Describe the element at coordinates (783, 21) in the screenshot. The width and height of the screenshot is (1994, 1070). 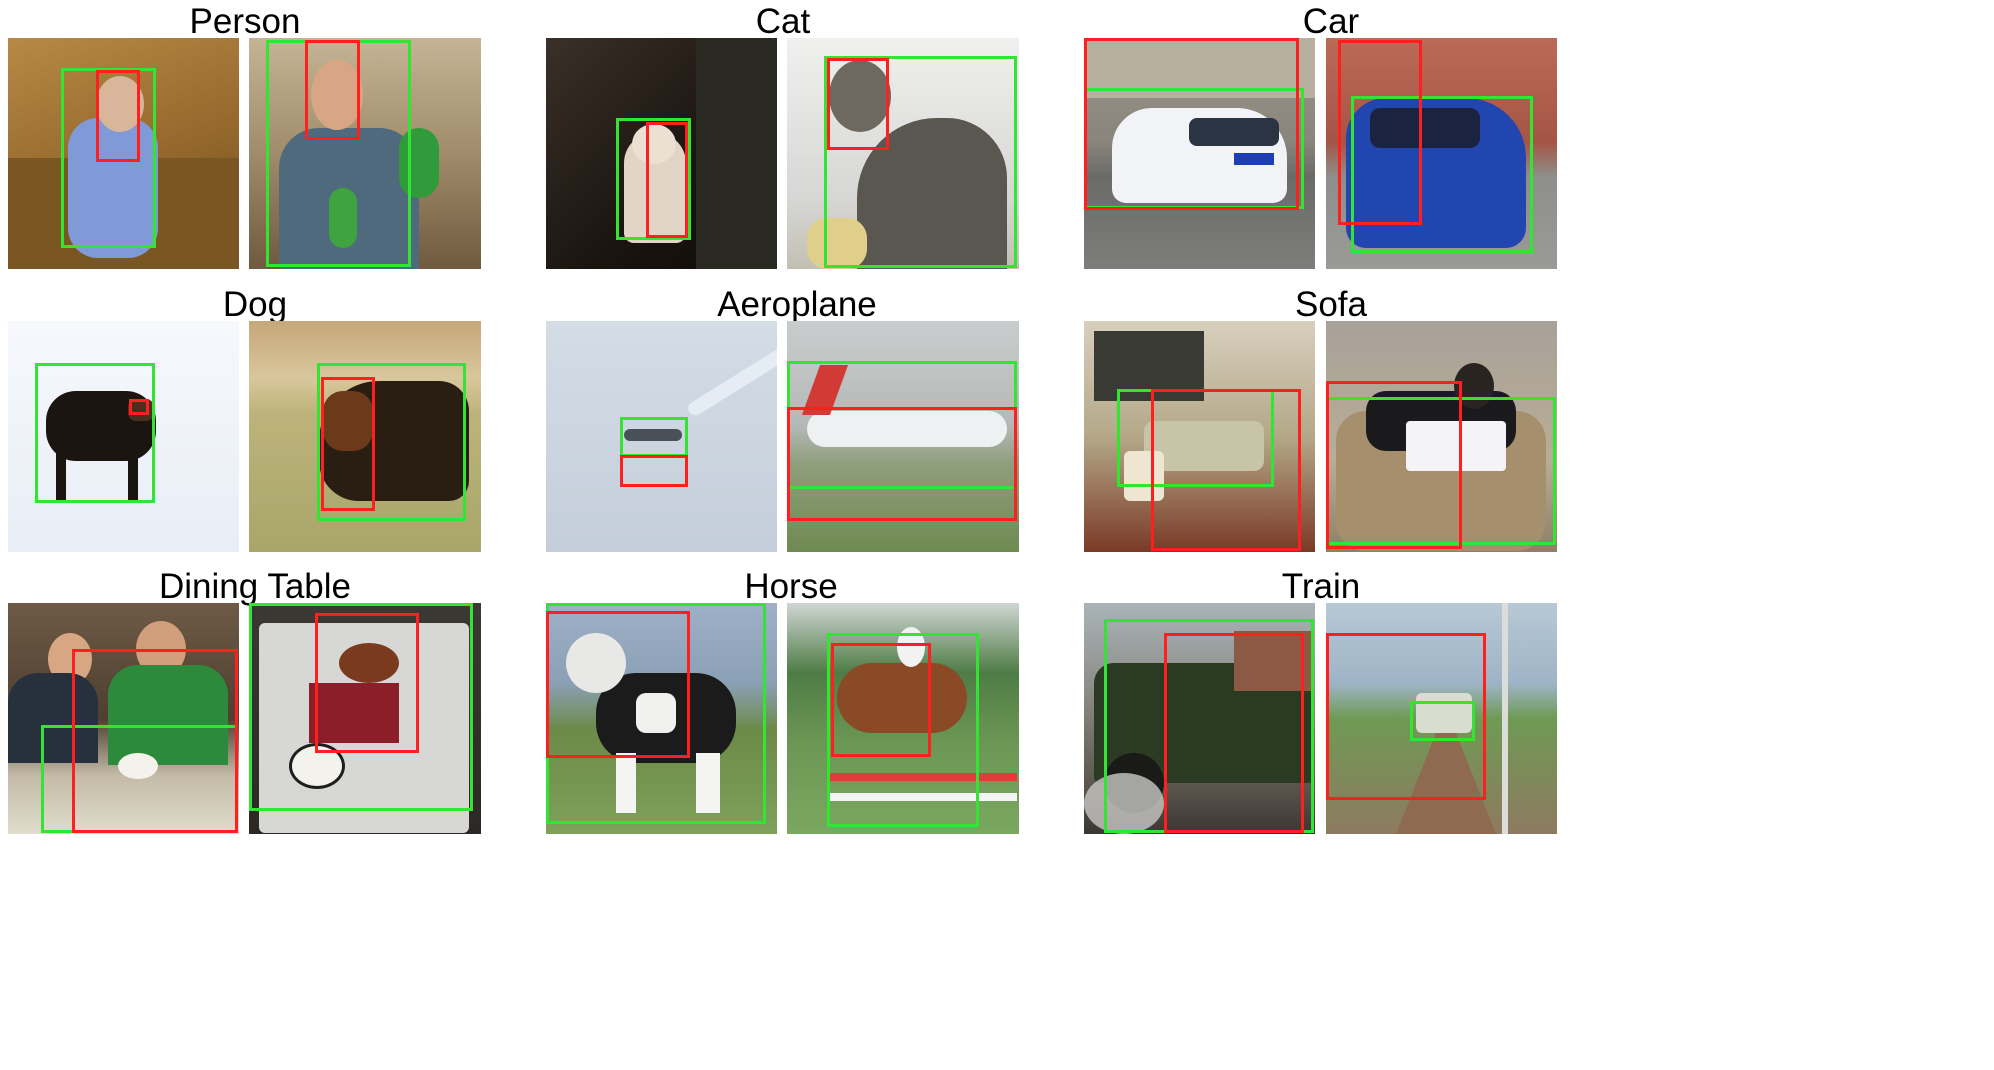
I see `category-title: Cat` at that location.